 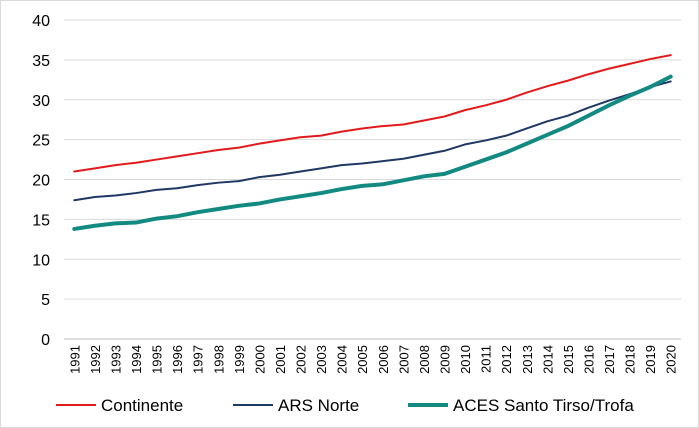 I want to click on x-tick-label: 2000, so click(x=259, y=359).